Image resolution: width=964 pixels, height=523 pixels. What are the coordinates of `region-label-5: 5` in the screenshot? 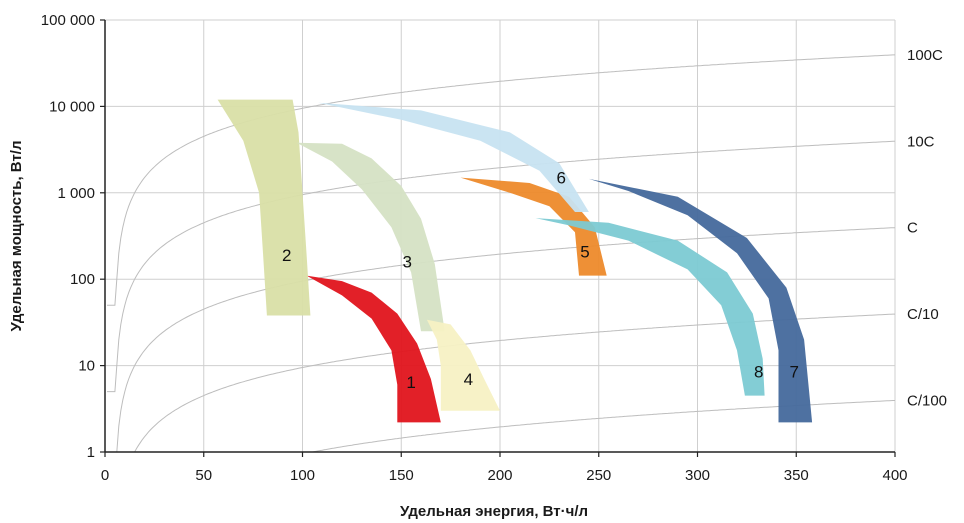 It's located at (584, 251).